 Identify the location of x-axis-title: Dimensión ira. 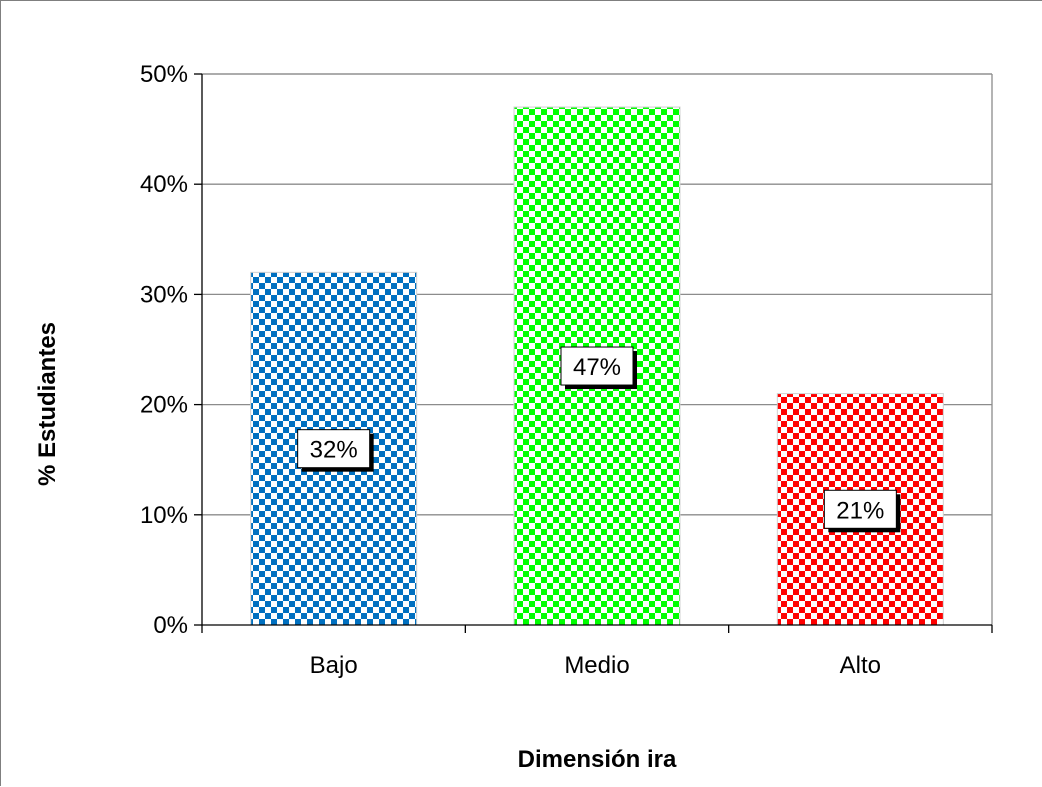
(597, 759).